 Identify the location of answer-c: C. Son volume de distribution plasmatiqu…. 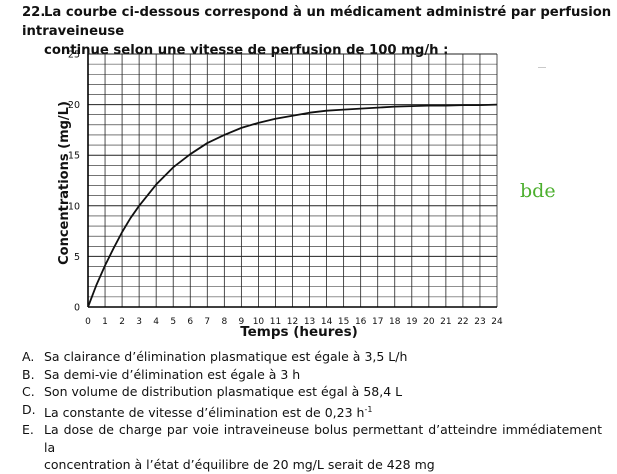
(312, 392).